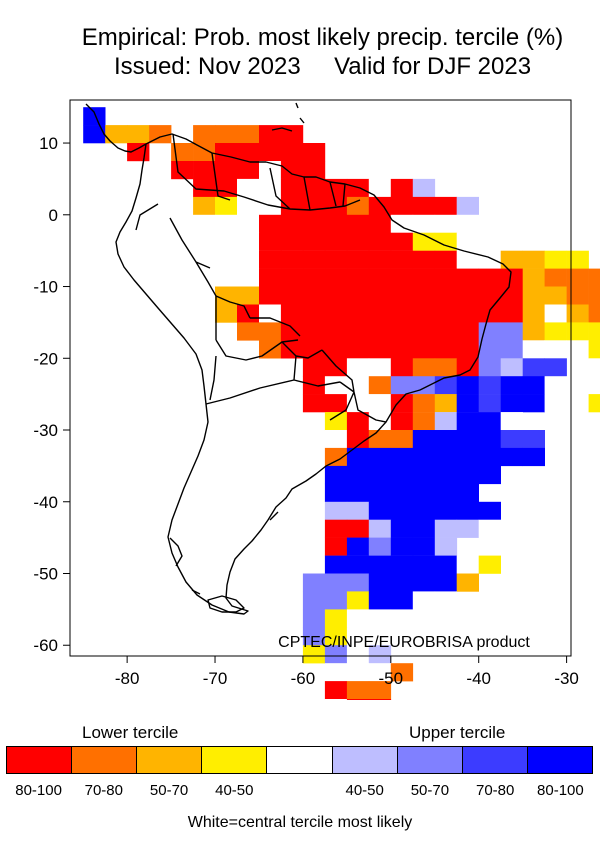 The height and width of the screenshot is (850, 600). I want to click on legend-label: 40-50, so click(234, 790).